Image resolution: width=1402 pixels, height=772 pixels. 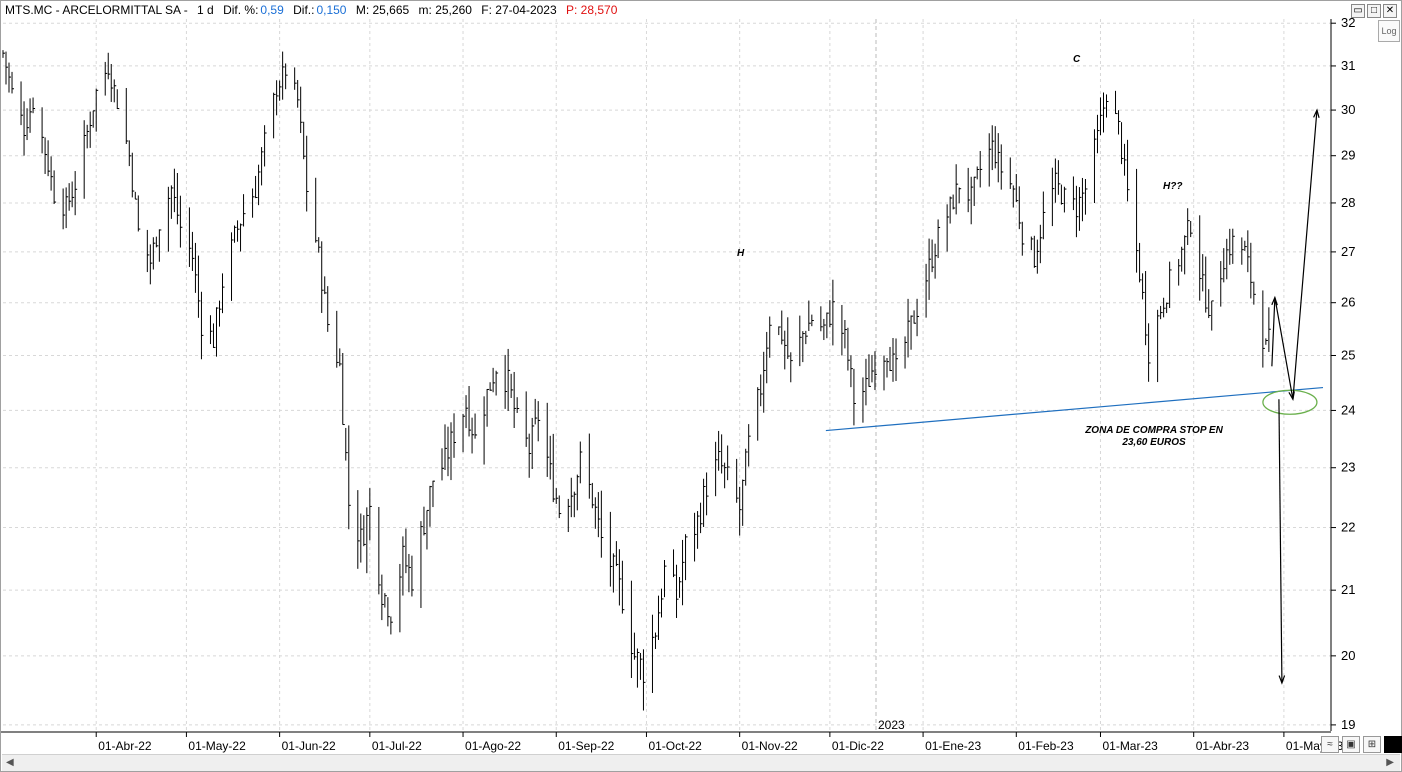 What do you see at coordinates (96, 10) in the screenshot?
I see `symbol-label: MTS.MC - ARCELORMITTAL SA -` at bounding box center [96, 10].